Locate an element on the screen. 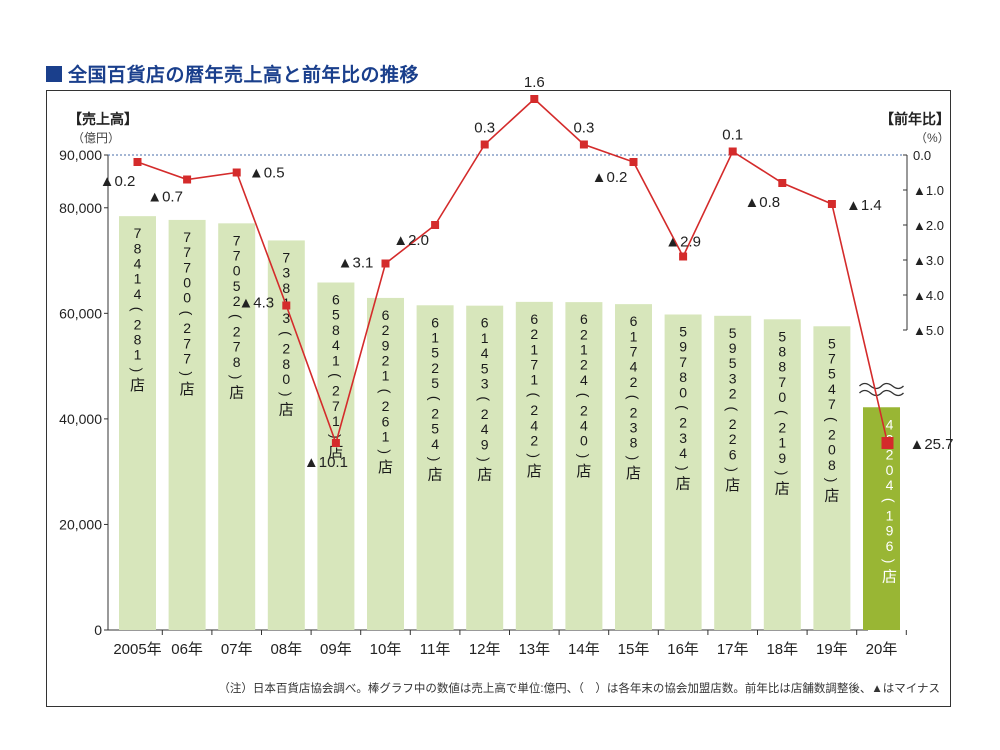 This screenshot has height=750, width=1000. left-axis-tick-label: 20,000 is located at coordinates (80, 524).